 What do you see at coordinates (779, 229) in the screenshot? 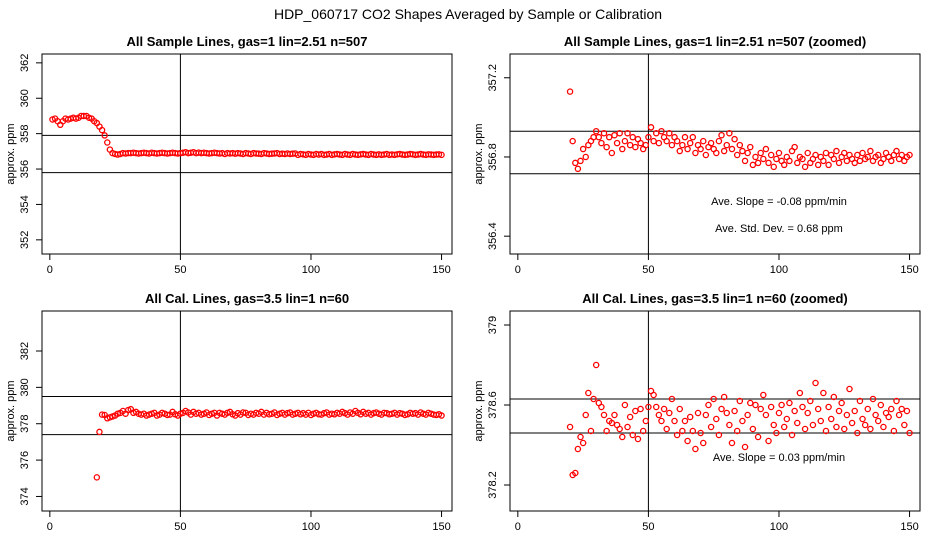
I see `annotation: Ave. Std. Dev. = 0.68 ppm` at bounding box center [779, 229].